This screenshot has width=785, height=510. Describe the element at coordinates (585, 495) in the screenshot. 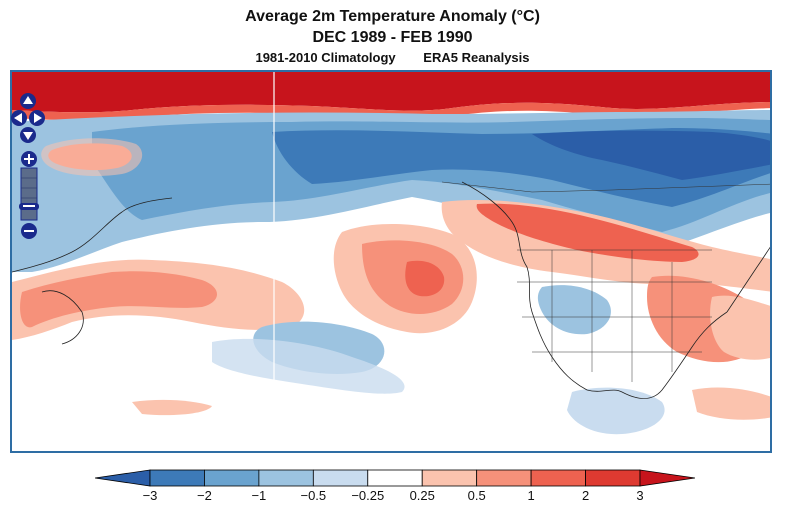

I see `legend-tick-label: 2` at that location.